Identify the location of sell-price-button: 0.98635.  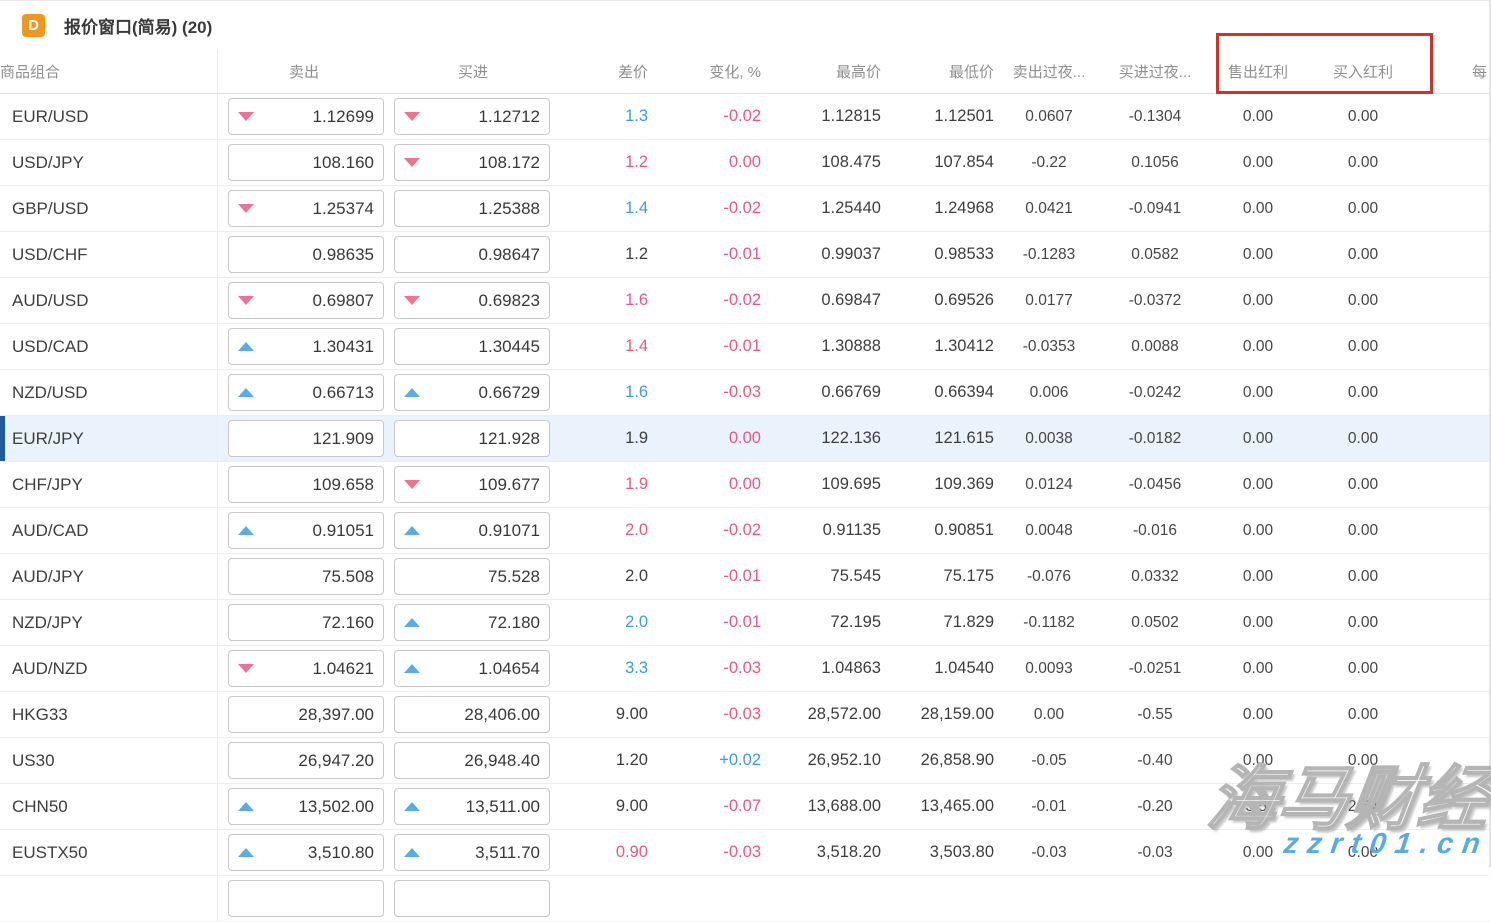
(306, 254).